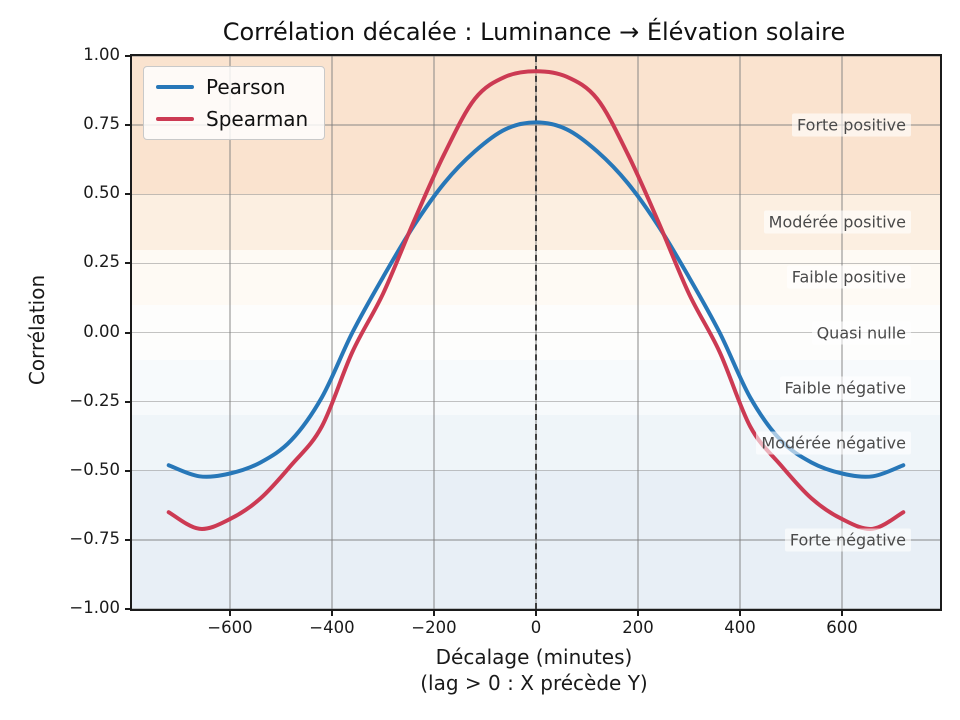  What do you see at coordinates (175, 119) in the screenshot?
I see `spearman-line-swatch` at bounding box center [175, 119].